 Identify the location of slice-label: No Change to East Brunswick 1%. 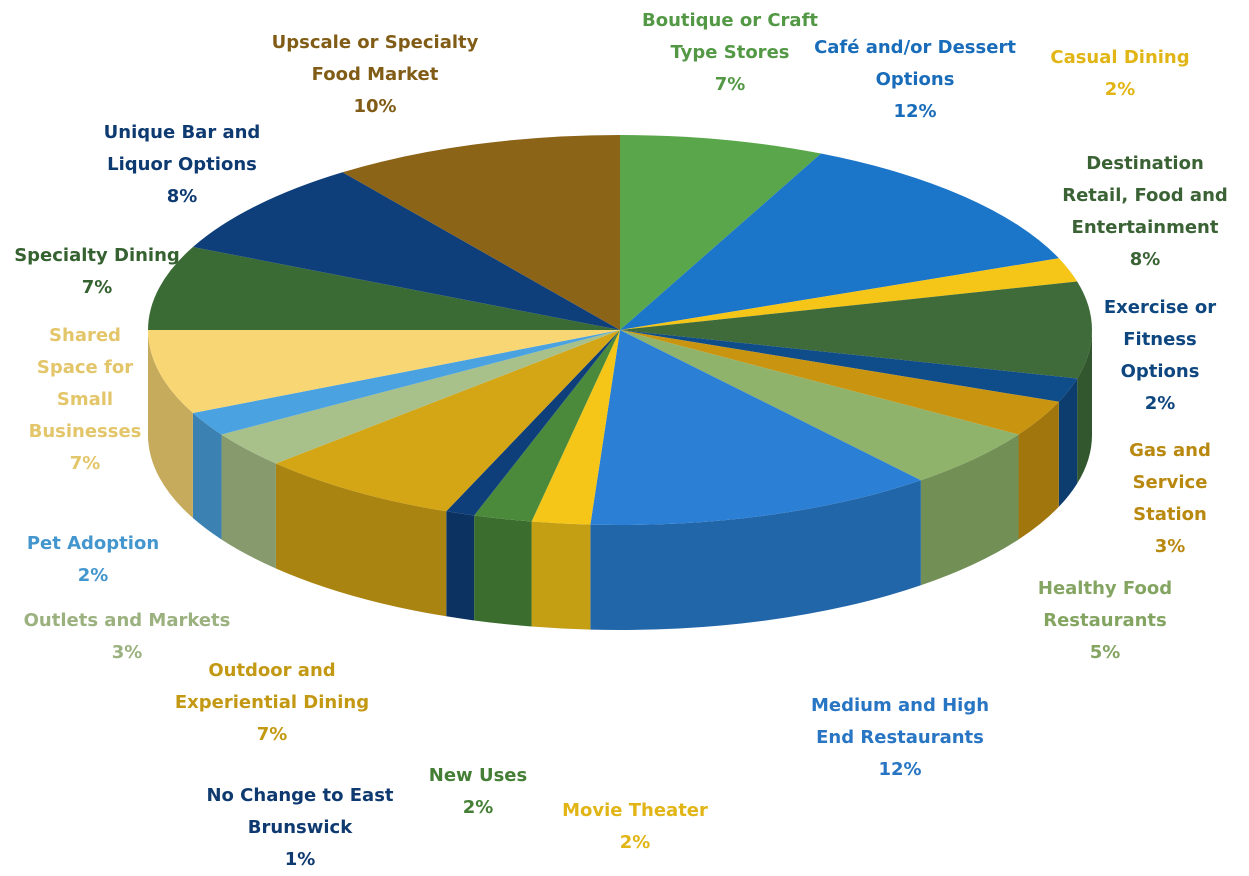
(300, 828).